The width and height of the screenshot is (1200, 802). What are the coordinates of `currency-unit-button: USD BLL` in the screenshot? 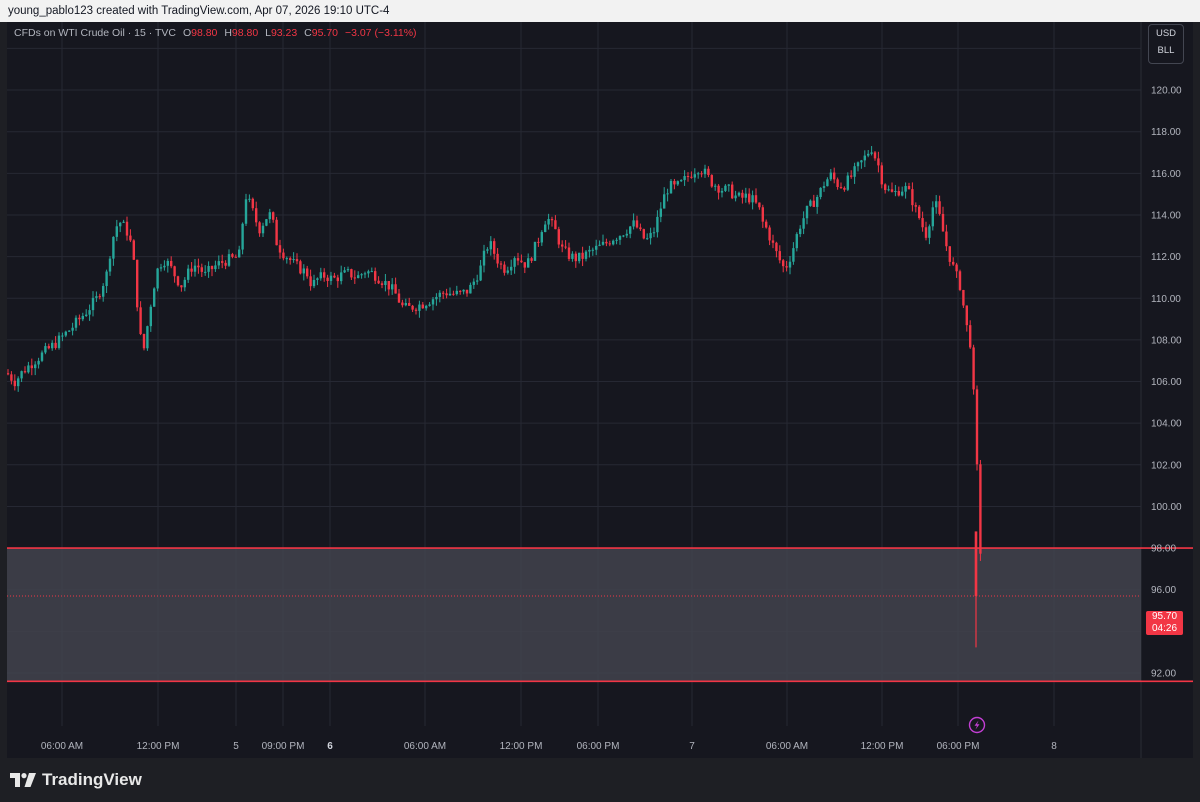 It's located at (1166, 44).